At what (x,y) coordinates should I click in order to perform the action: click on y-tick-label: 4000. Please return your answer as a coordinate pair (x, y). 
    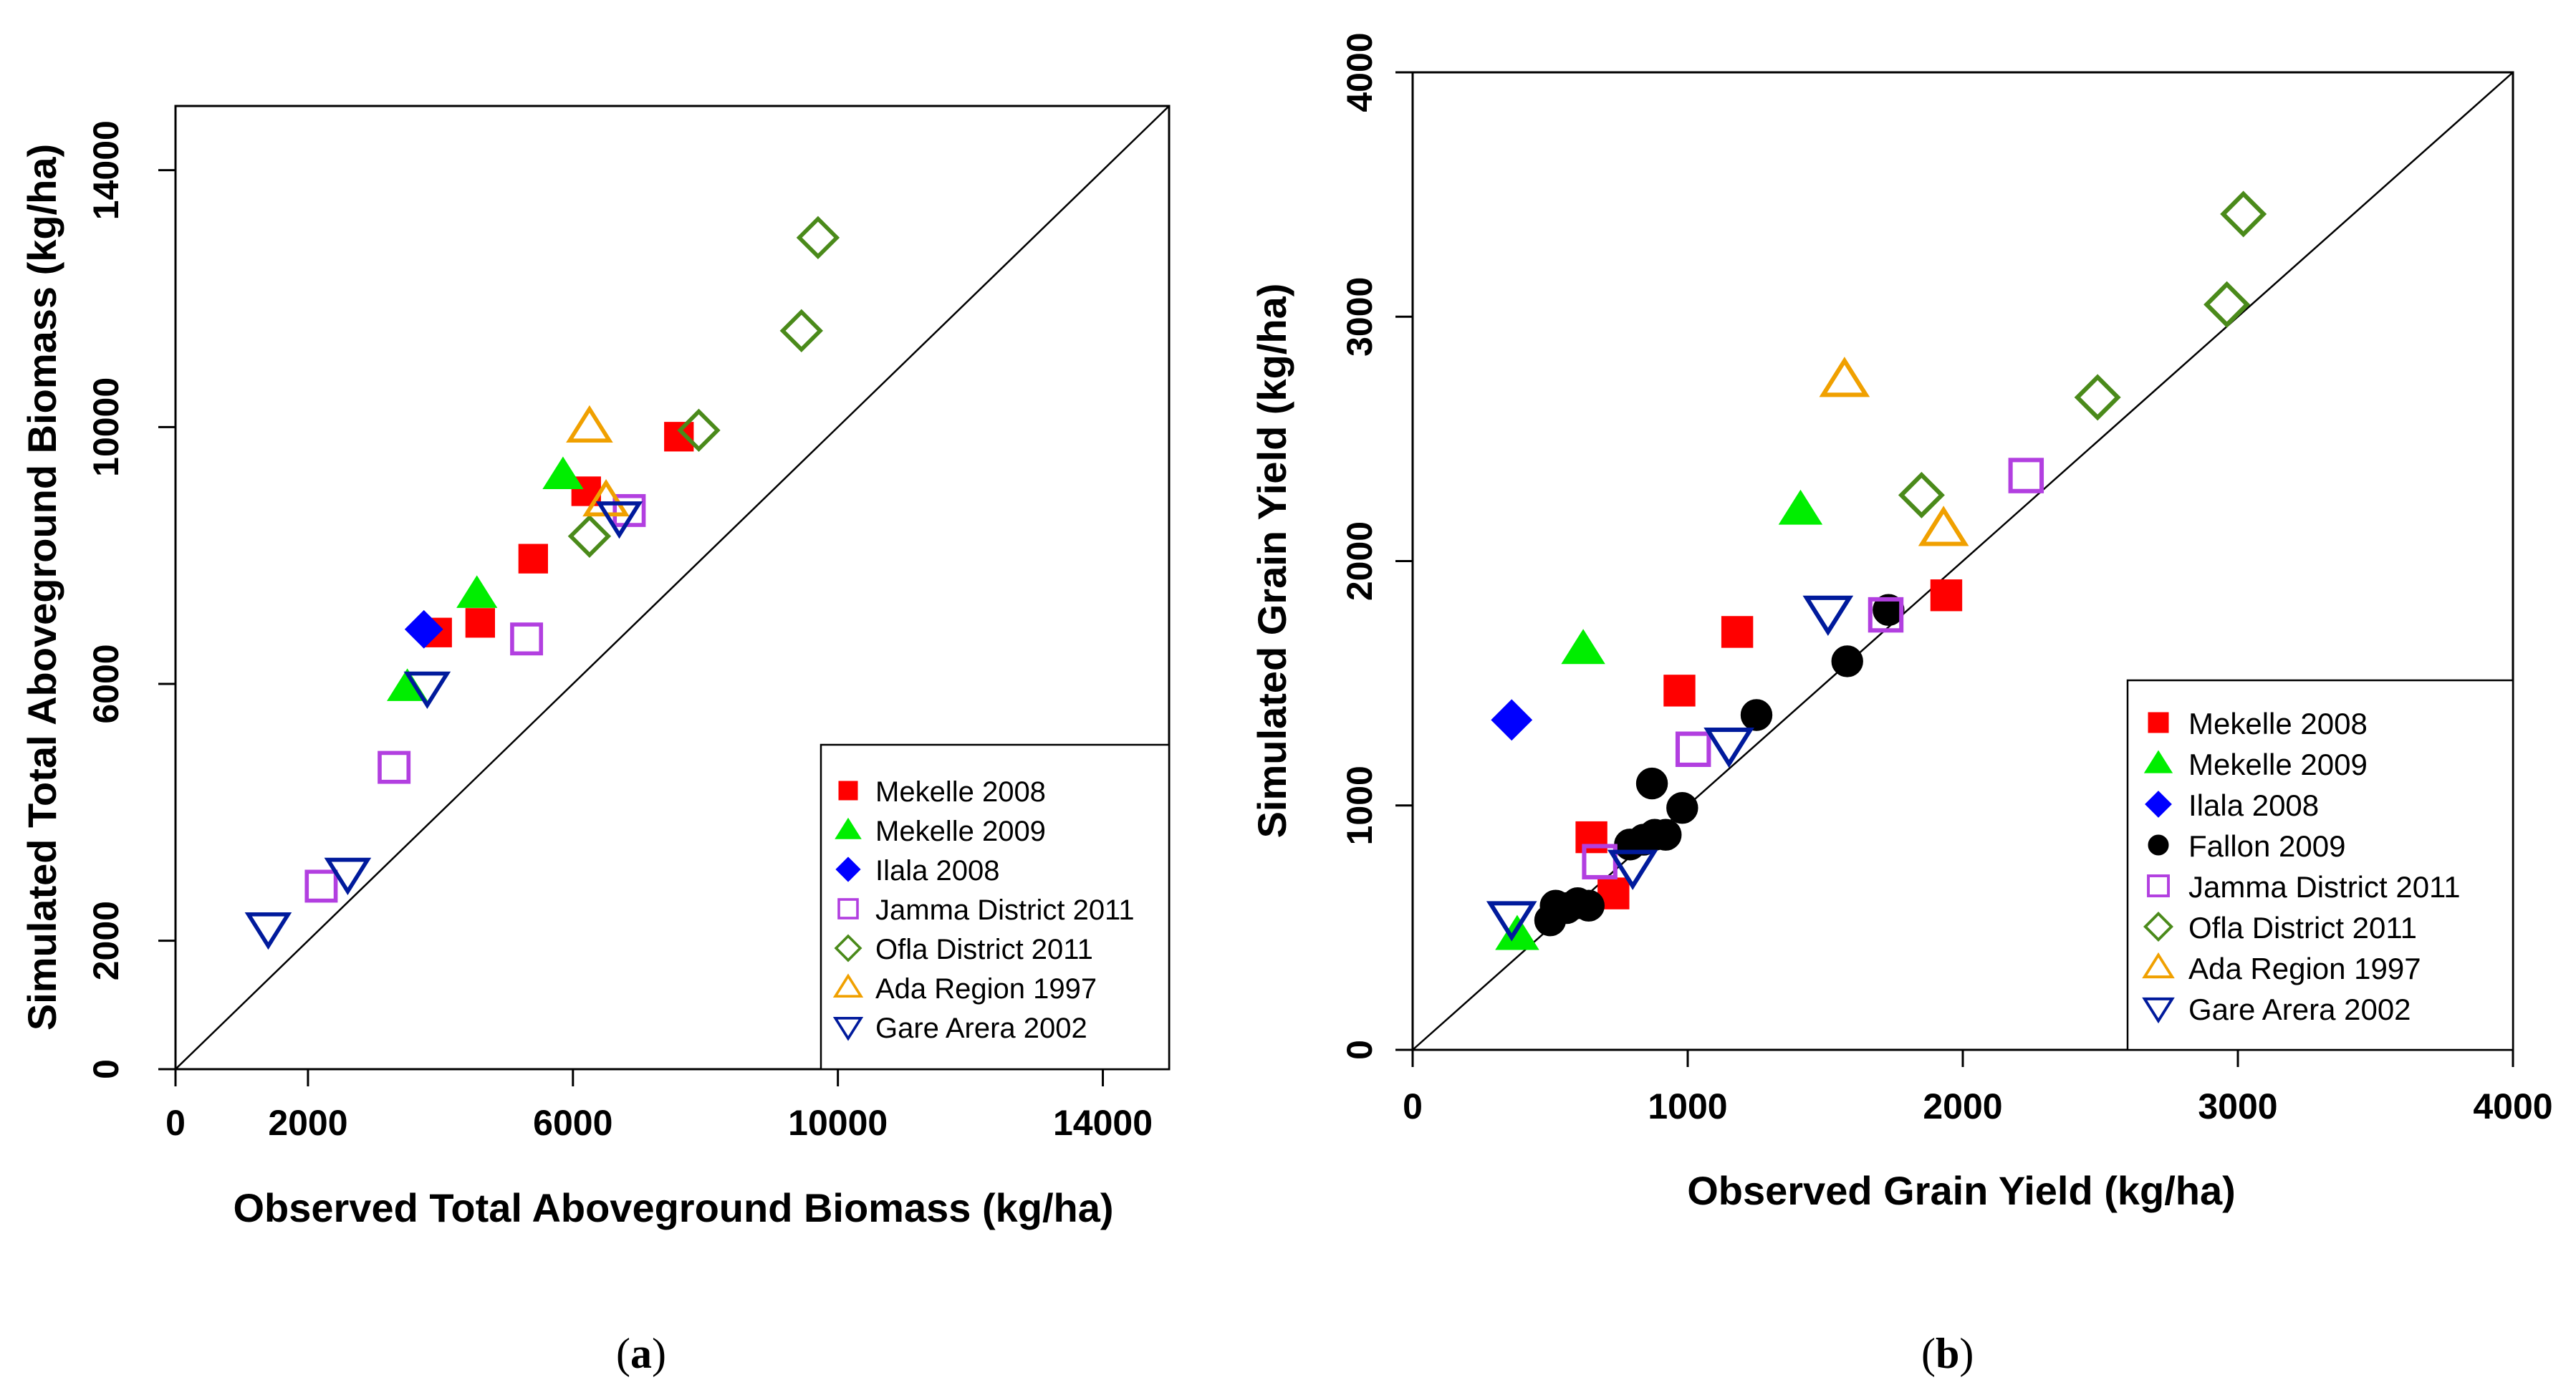
    Looking at the image, I should click on (1360, 72).